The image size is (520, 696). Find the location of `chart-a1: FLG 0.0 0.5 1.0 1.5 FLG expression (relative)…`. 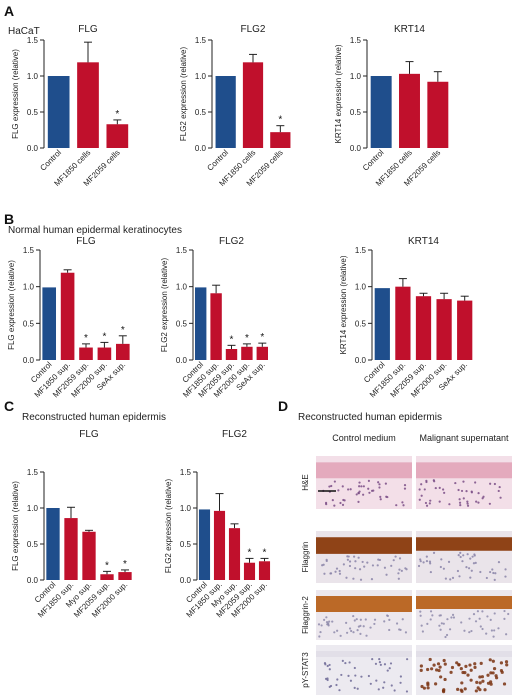

chart-a1: FLG 0.0 0.5 1.0 1.5 FLG expression (relative)… is located at coordinates (70, 106).